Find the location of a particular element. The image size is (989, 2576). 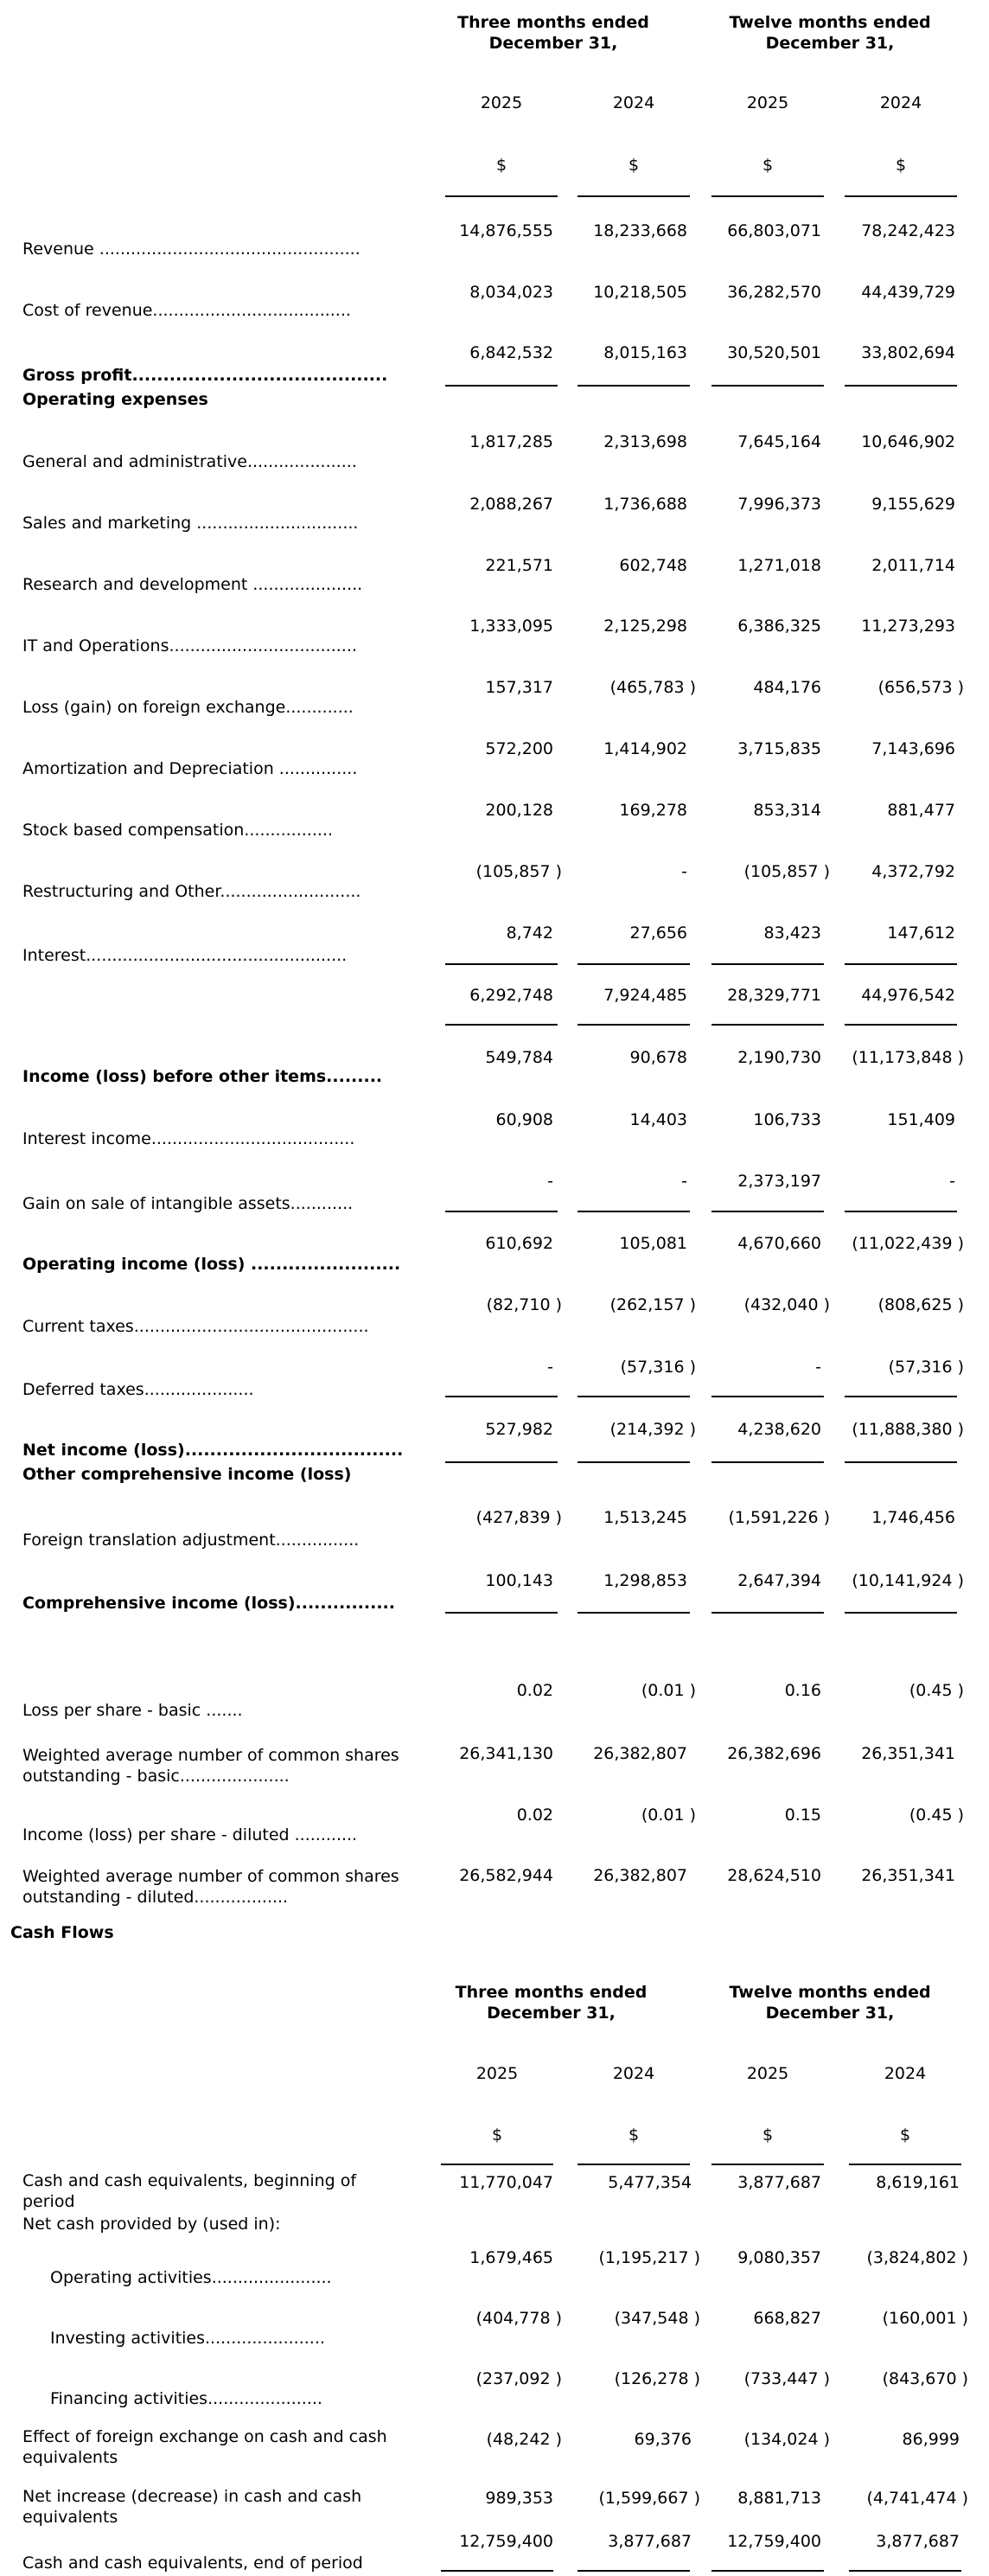

income-value-7-3: 11,273,293 is located at coordinates (908, 627).